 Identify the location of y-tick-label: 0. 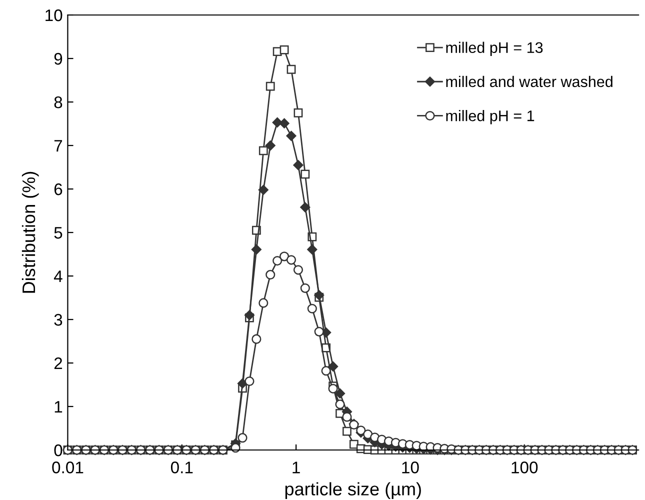
(58, 450).